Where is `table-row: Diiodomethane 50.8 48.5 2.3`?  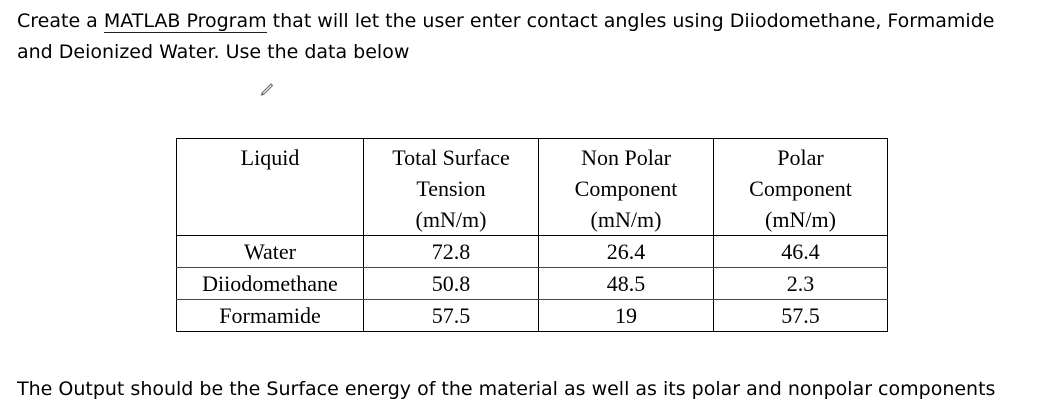
table-row: Diiodomethane 50.8 48.5 2.3 is located at coordinates (532, 283).